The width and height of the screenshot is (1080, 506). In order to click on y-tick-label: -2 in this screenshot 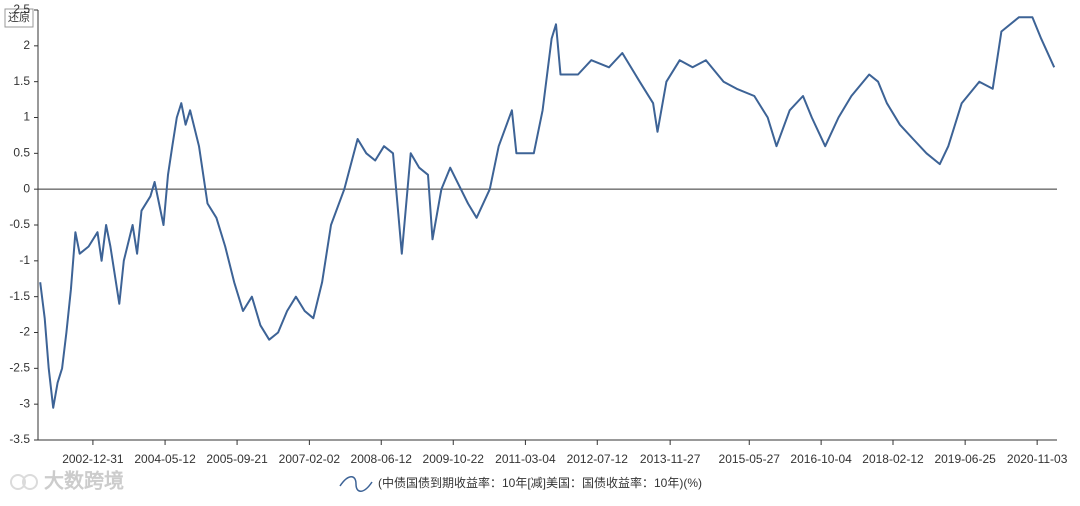, I will do `click(24, 332)`.